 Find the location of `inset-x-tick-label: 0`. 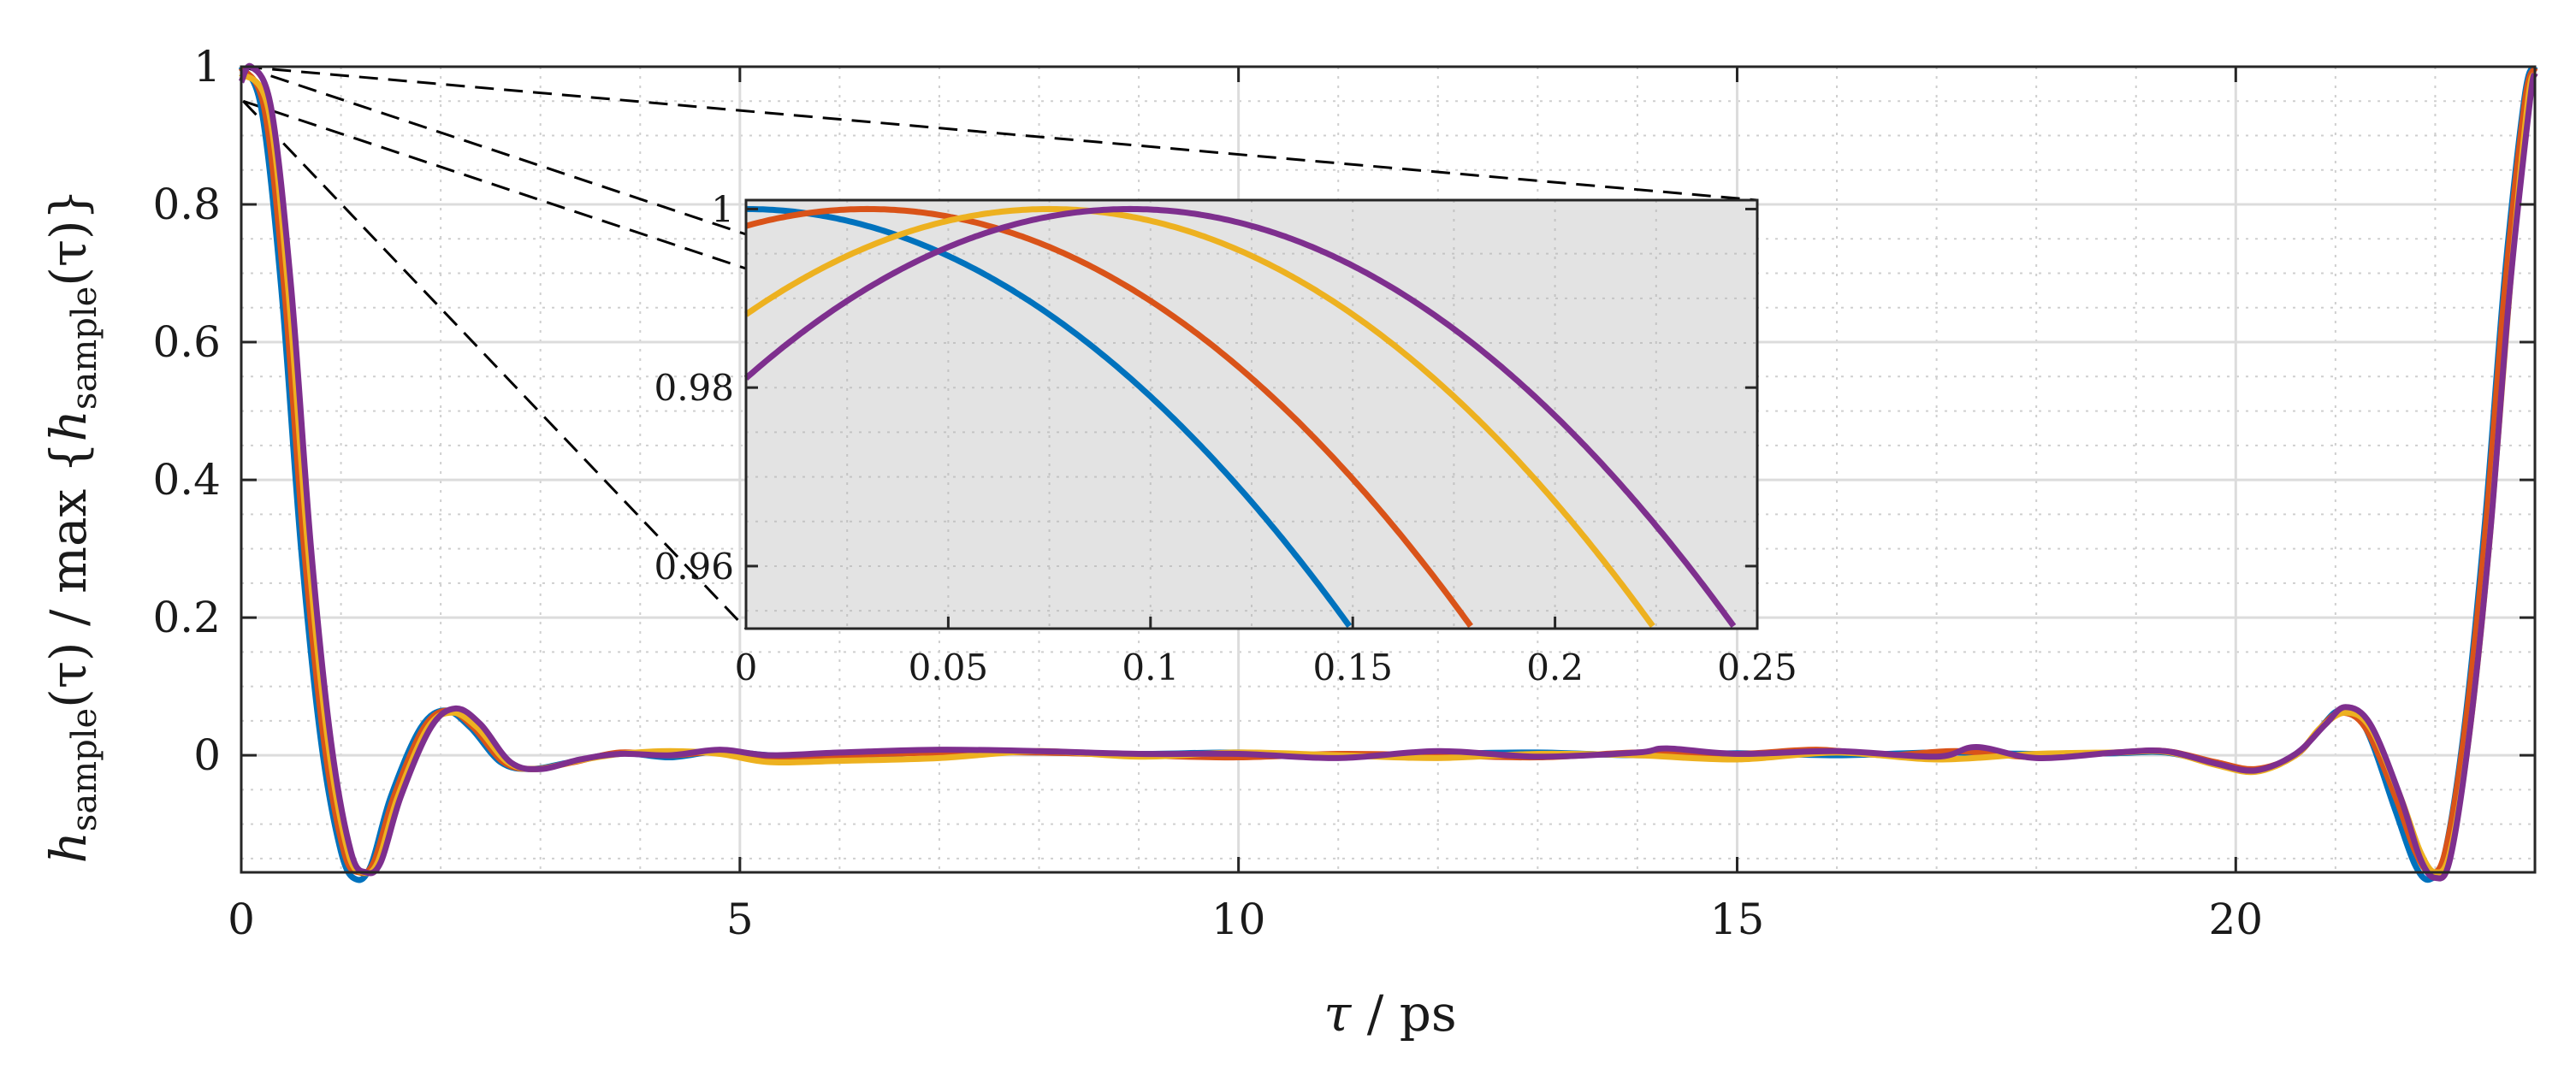

inset-x-tick-label: 0 is located at coordinates (746, 667).